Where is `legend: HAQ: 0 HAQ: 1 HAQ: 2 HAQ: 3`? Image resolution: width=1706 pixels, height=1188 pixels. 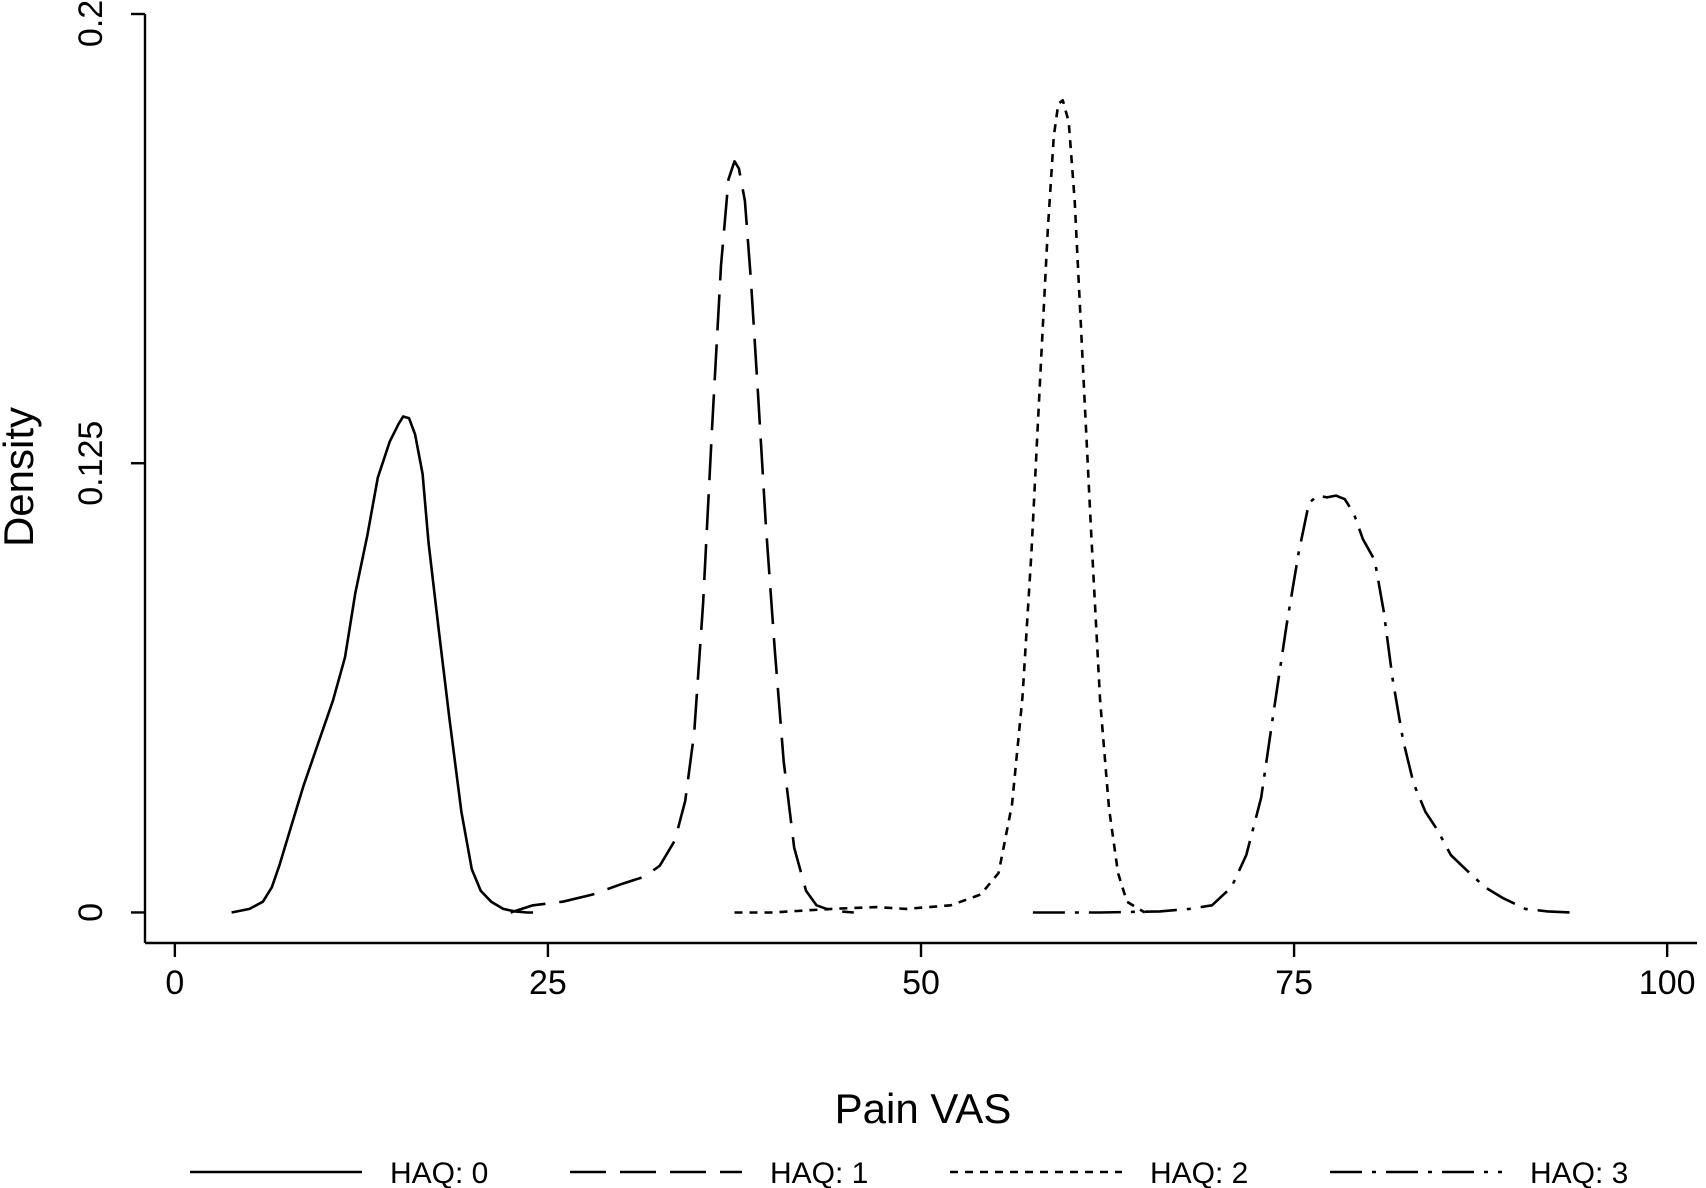 legend: HAQ: 0 HAQ: 1 HAQ: 2 HAQ: 3 is located at coordinates (909, 1172).